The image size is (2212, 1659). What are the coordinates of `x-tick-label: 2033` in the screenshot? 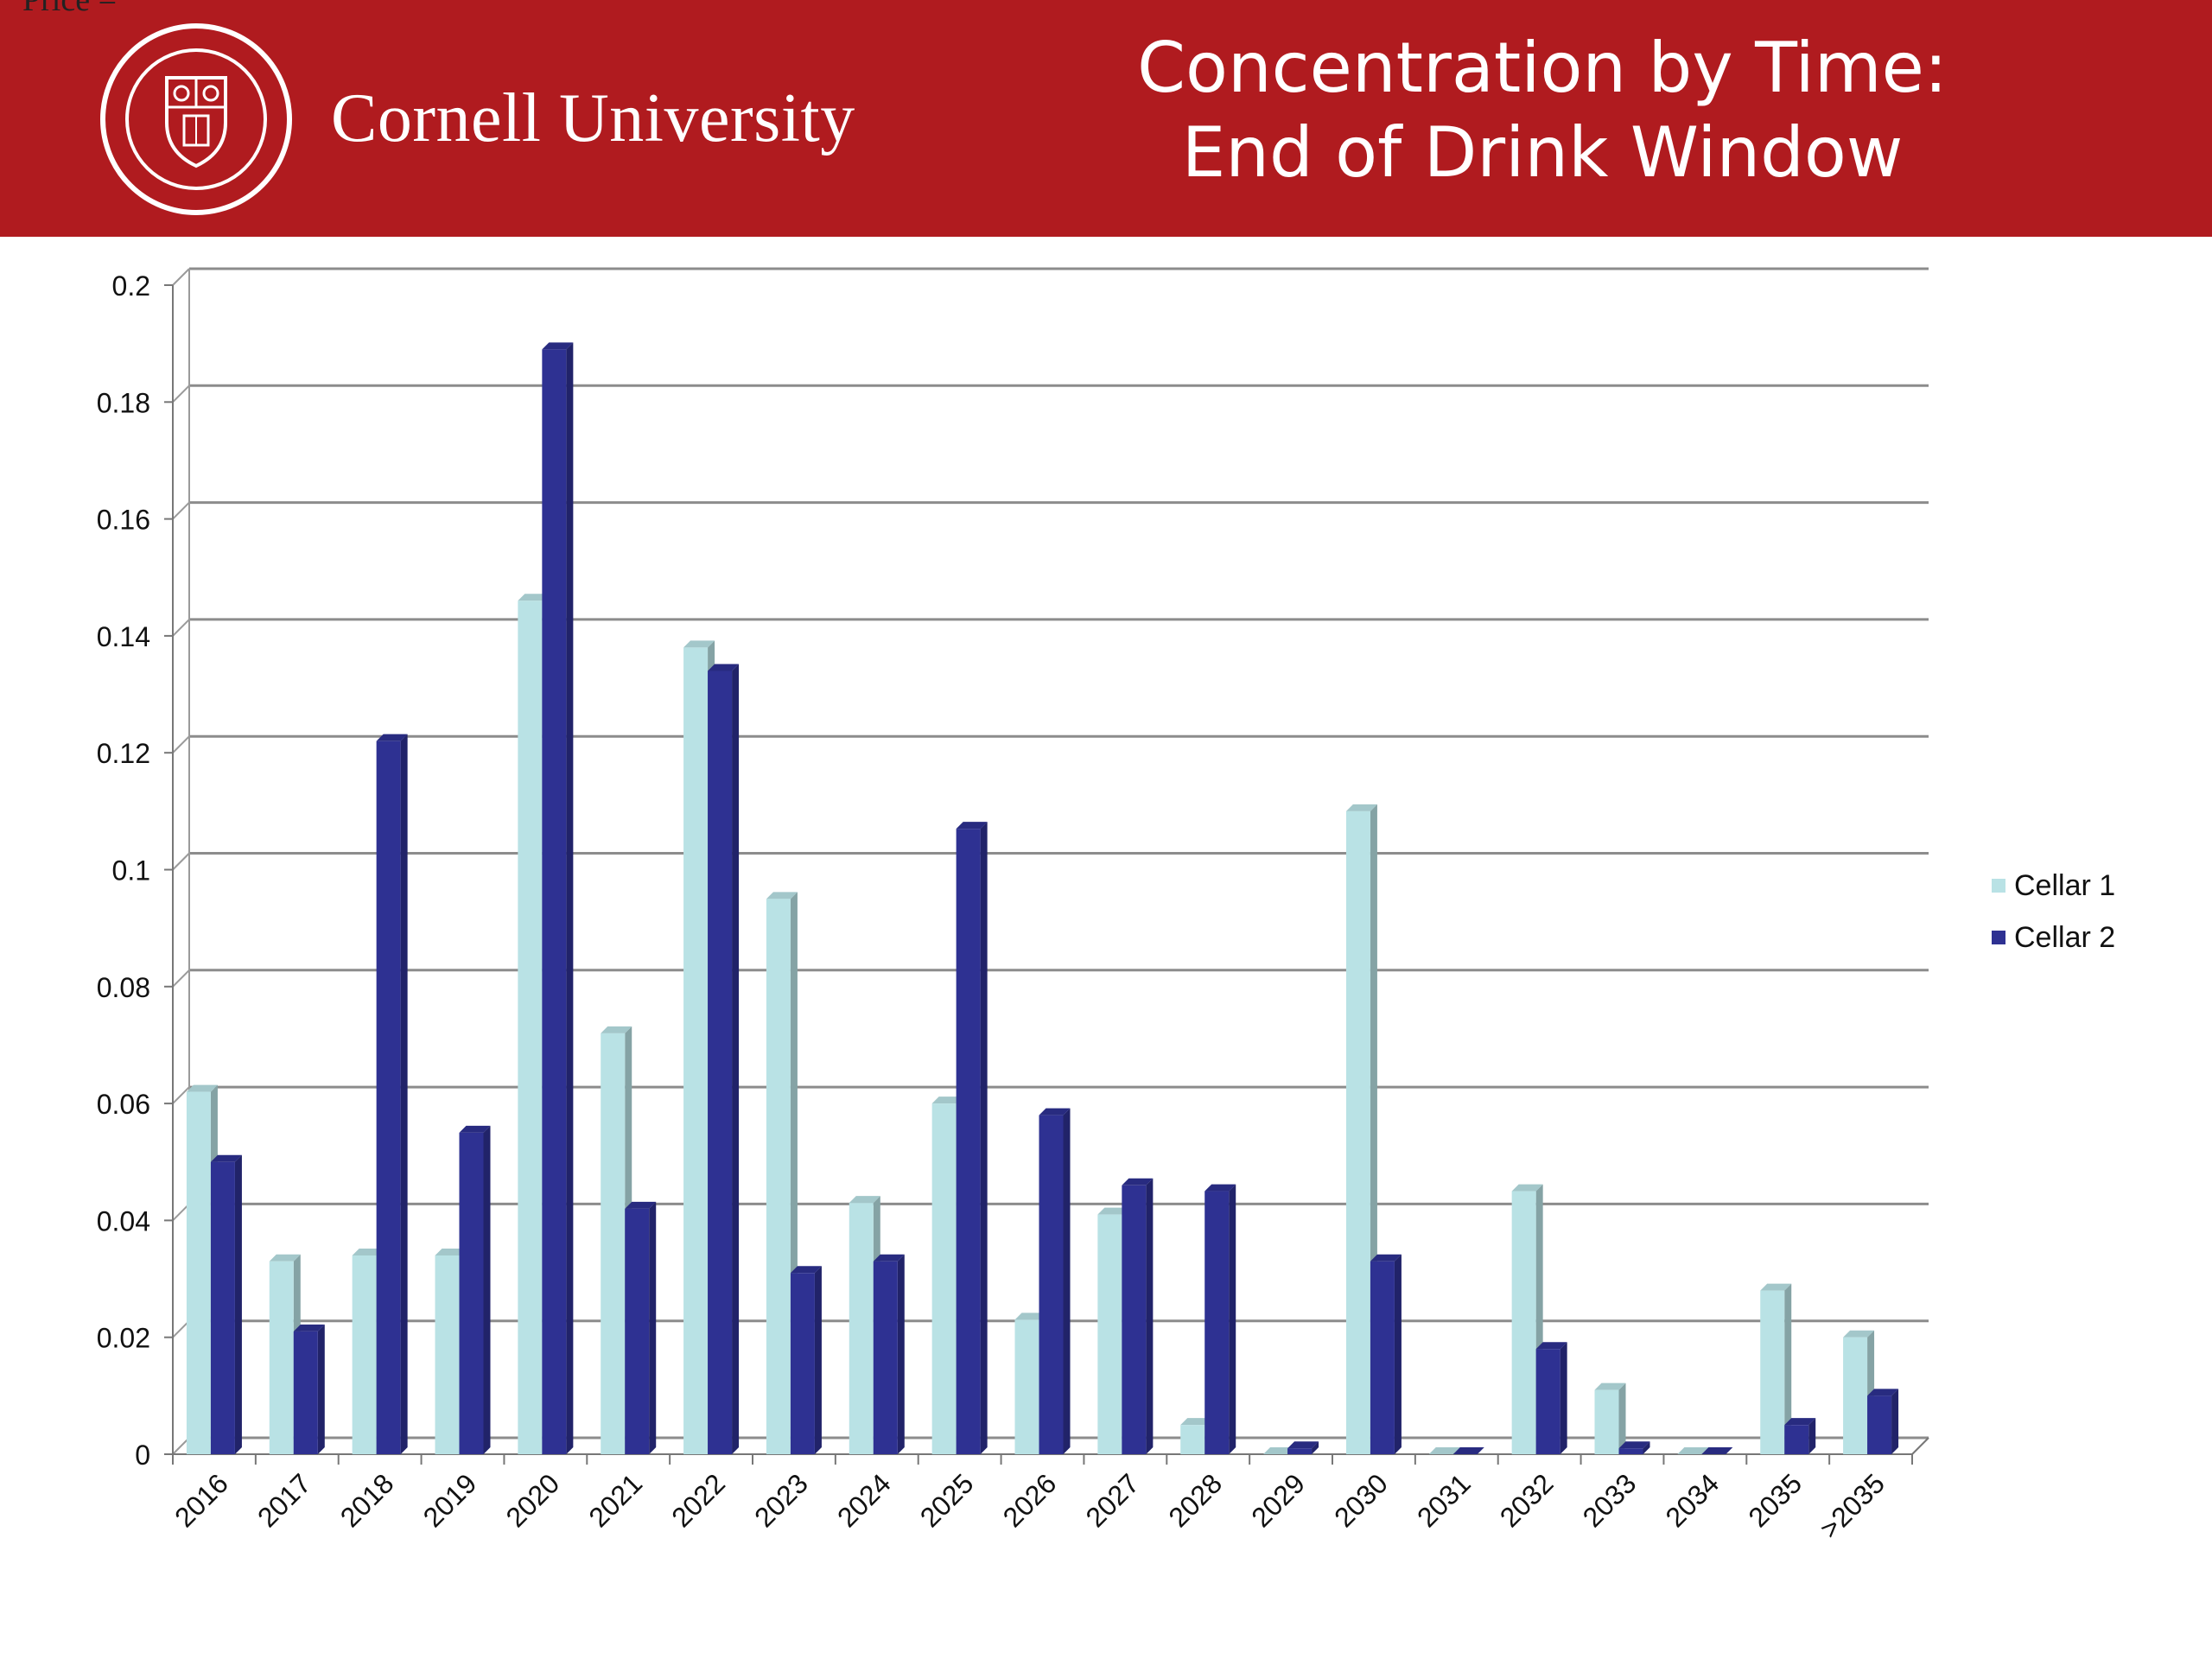 It's located at (1610, 1500).